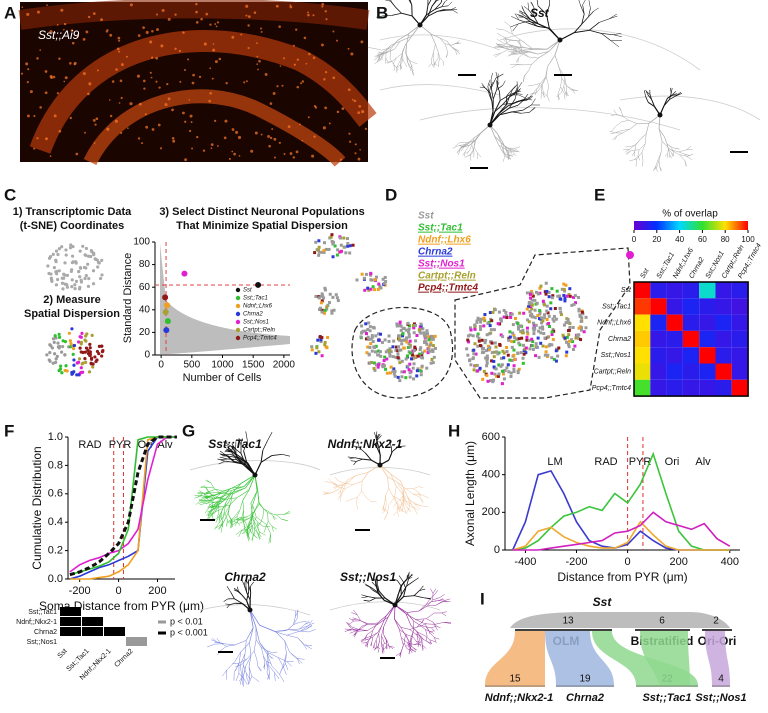 Image resolution: width=768 pixels, height=713 pixels. What do you see at coordinates (284, 365) in the screenshot?
I see `x-tick-label: 2000` at bounding box center [284, 365].